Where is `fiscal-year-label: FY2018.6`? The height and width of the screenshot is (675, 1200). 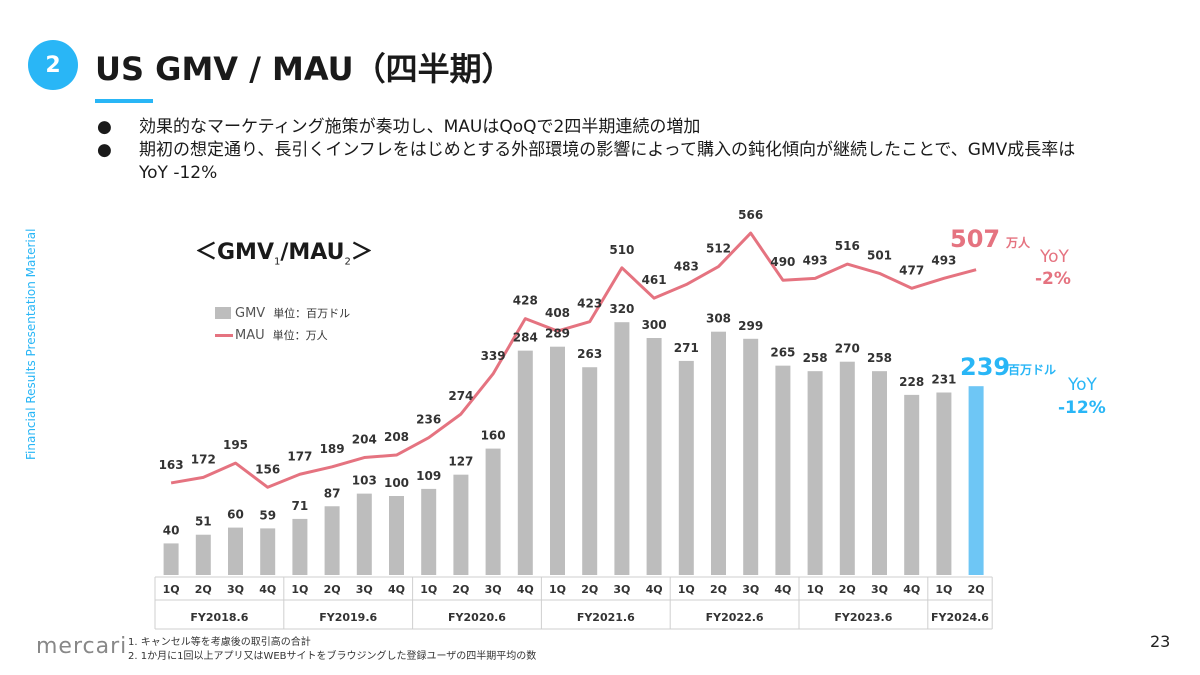
fiscal-year-label: FY2018.6 is located at coordinates (219, 617).